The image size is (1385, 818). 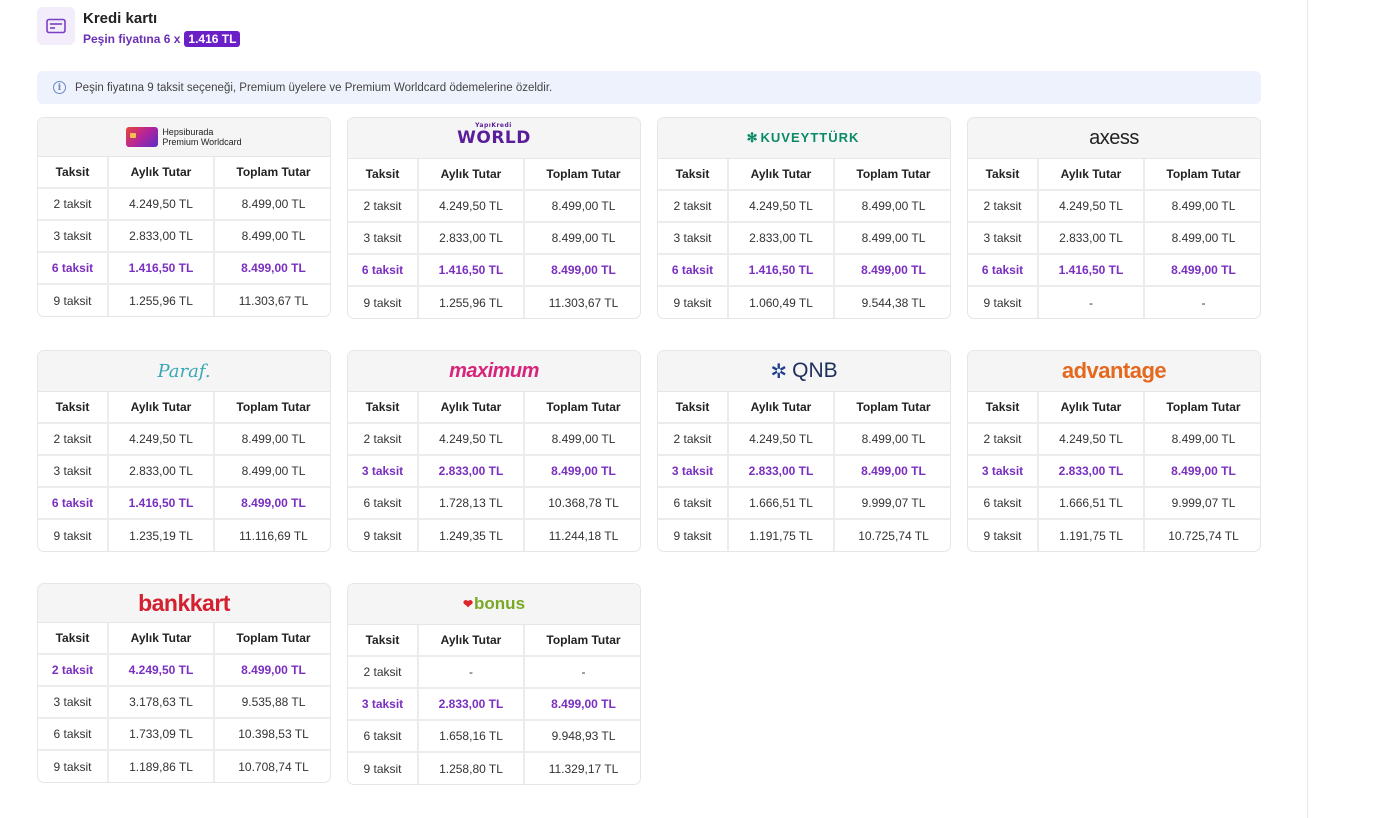 What do you see at coordinates (184, 137) in the screenshot?
I see `bank-logo-header: Hepsiburada Premium Worldcard` at bounding box center [184, 137].